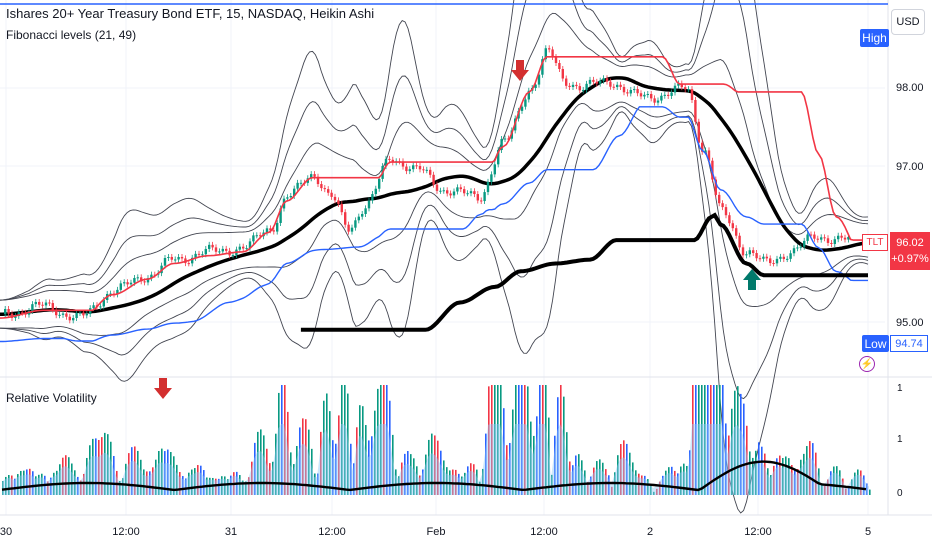 The height and width of the screenshot is (550, 932). I want to click on time-axis-label: 12:00, so click(126, 532).